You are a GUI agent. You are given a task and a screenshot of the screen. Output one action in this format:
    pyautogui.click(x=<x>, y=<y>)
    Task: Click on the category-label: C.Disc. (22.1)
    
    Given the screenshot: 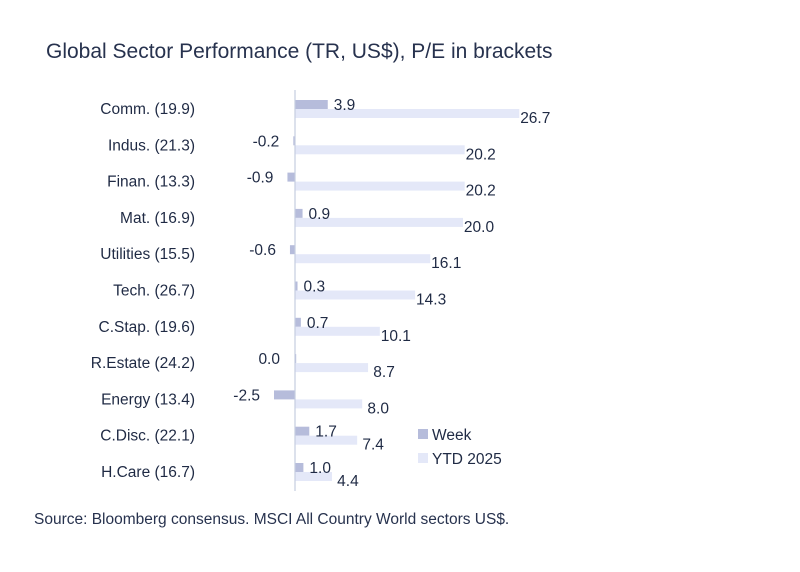 What is the action you would take?
    pyautogui.click(x=147, y=436)
    